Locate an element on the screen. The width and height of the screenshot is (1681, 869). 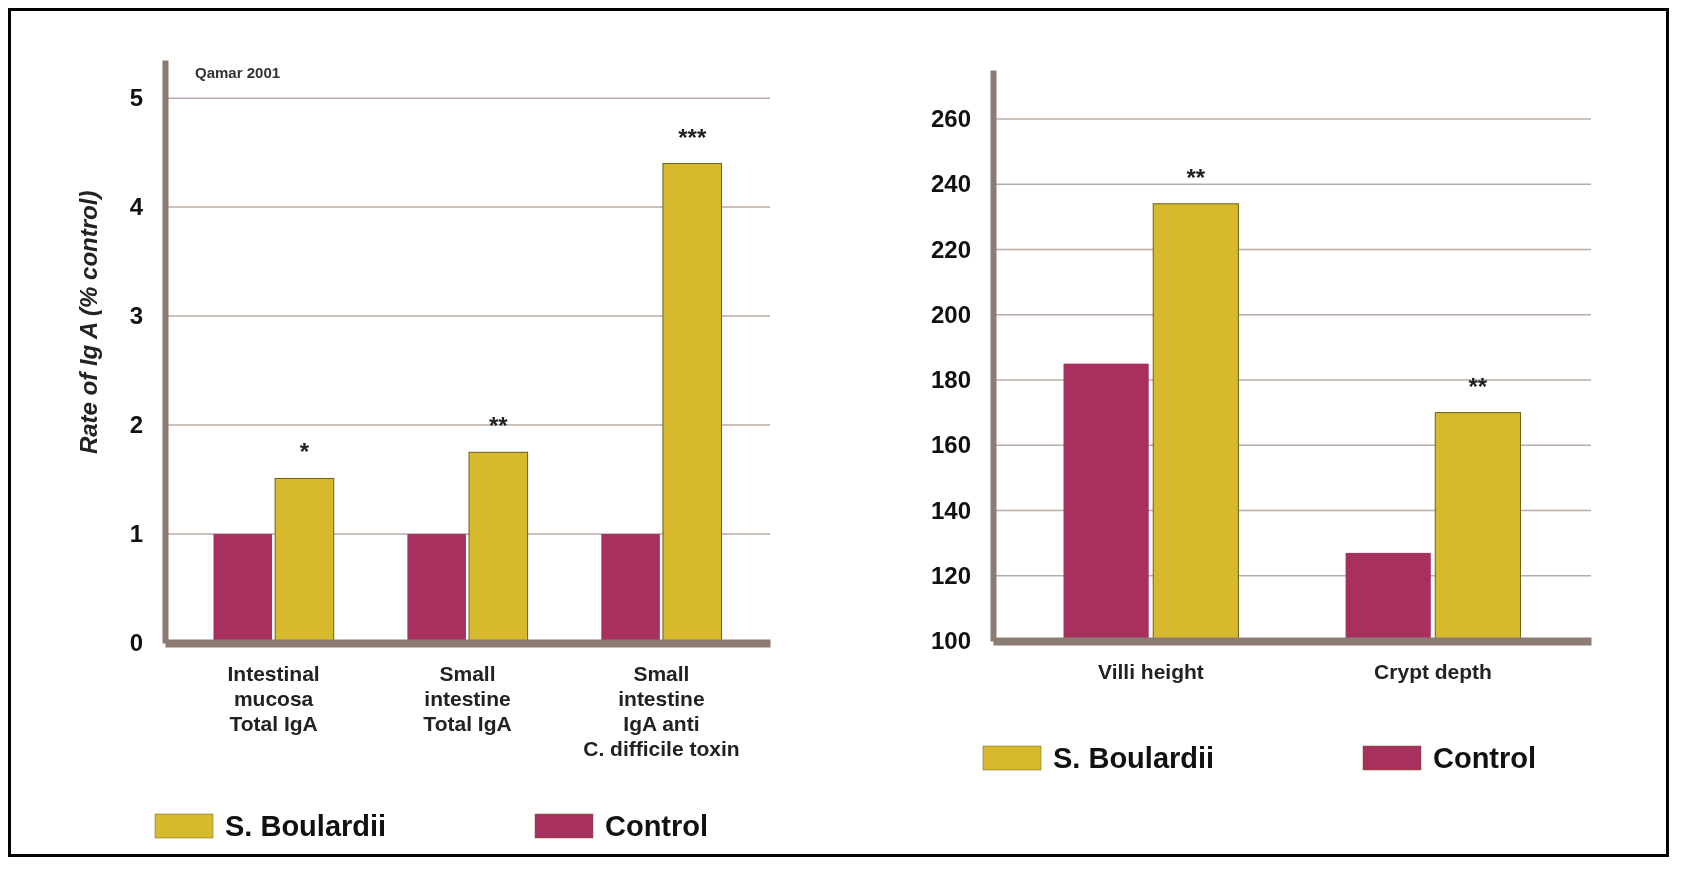
x-tick-label: Small intestine IgA anti C. difficile toxin is located at coordinates (661, 711).